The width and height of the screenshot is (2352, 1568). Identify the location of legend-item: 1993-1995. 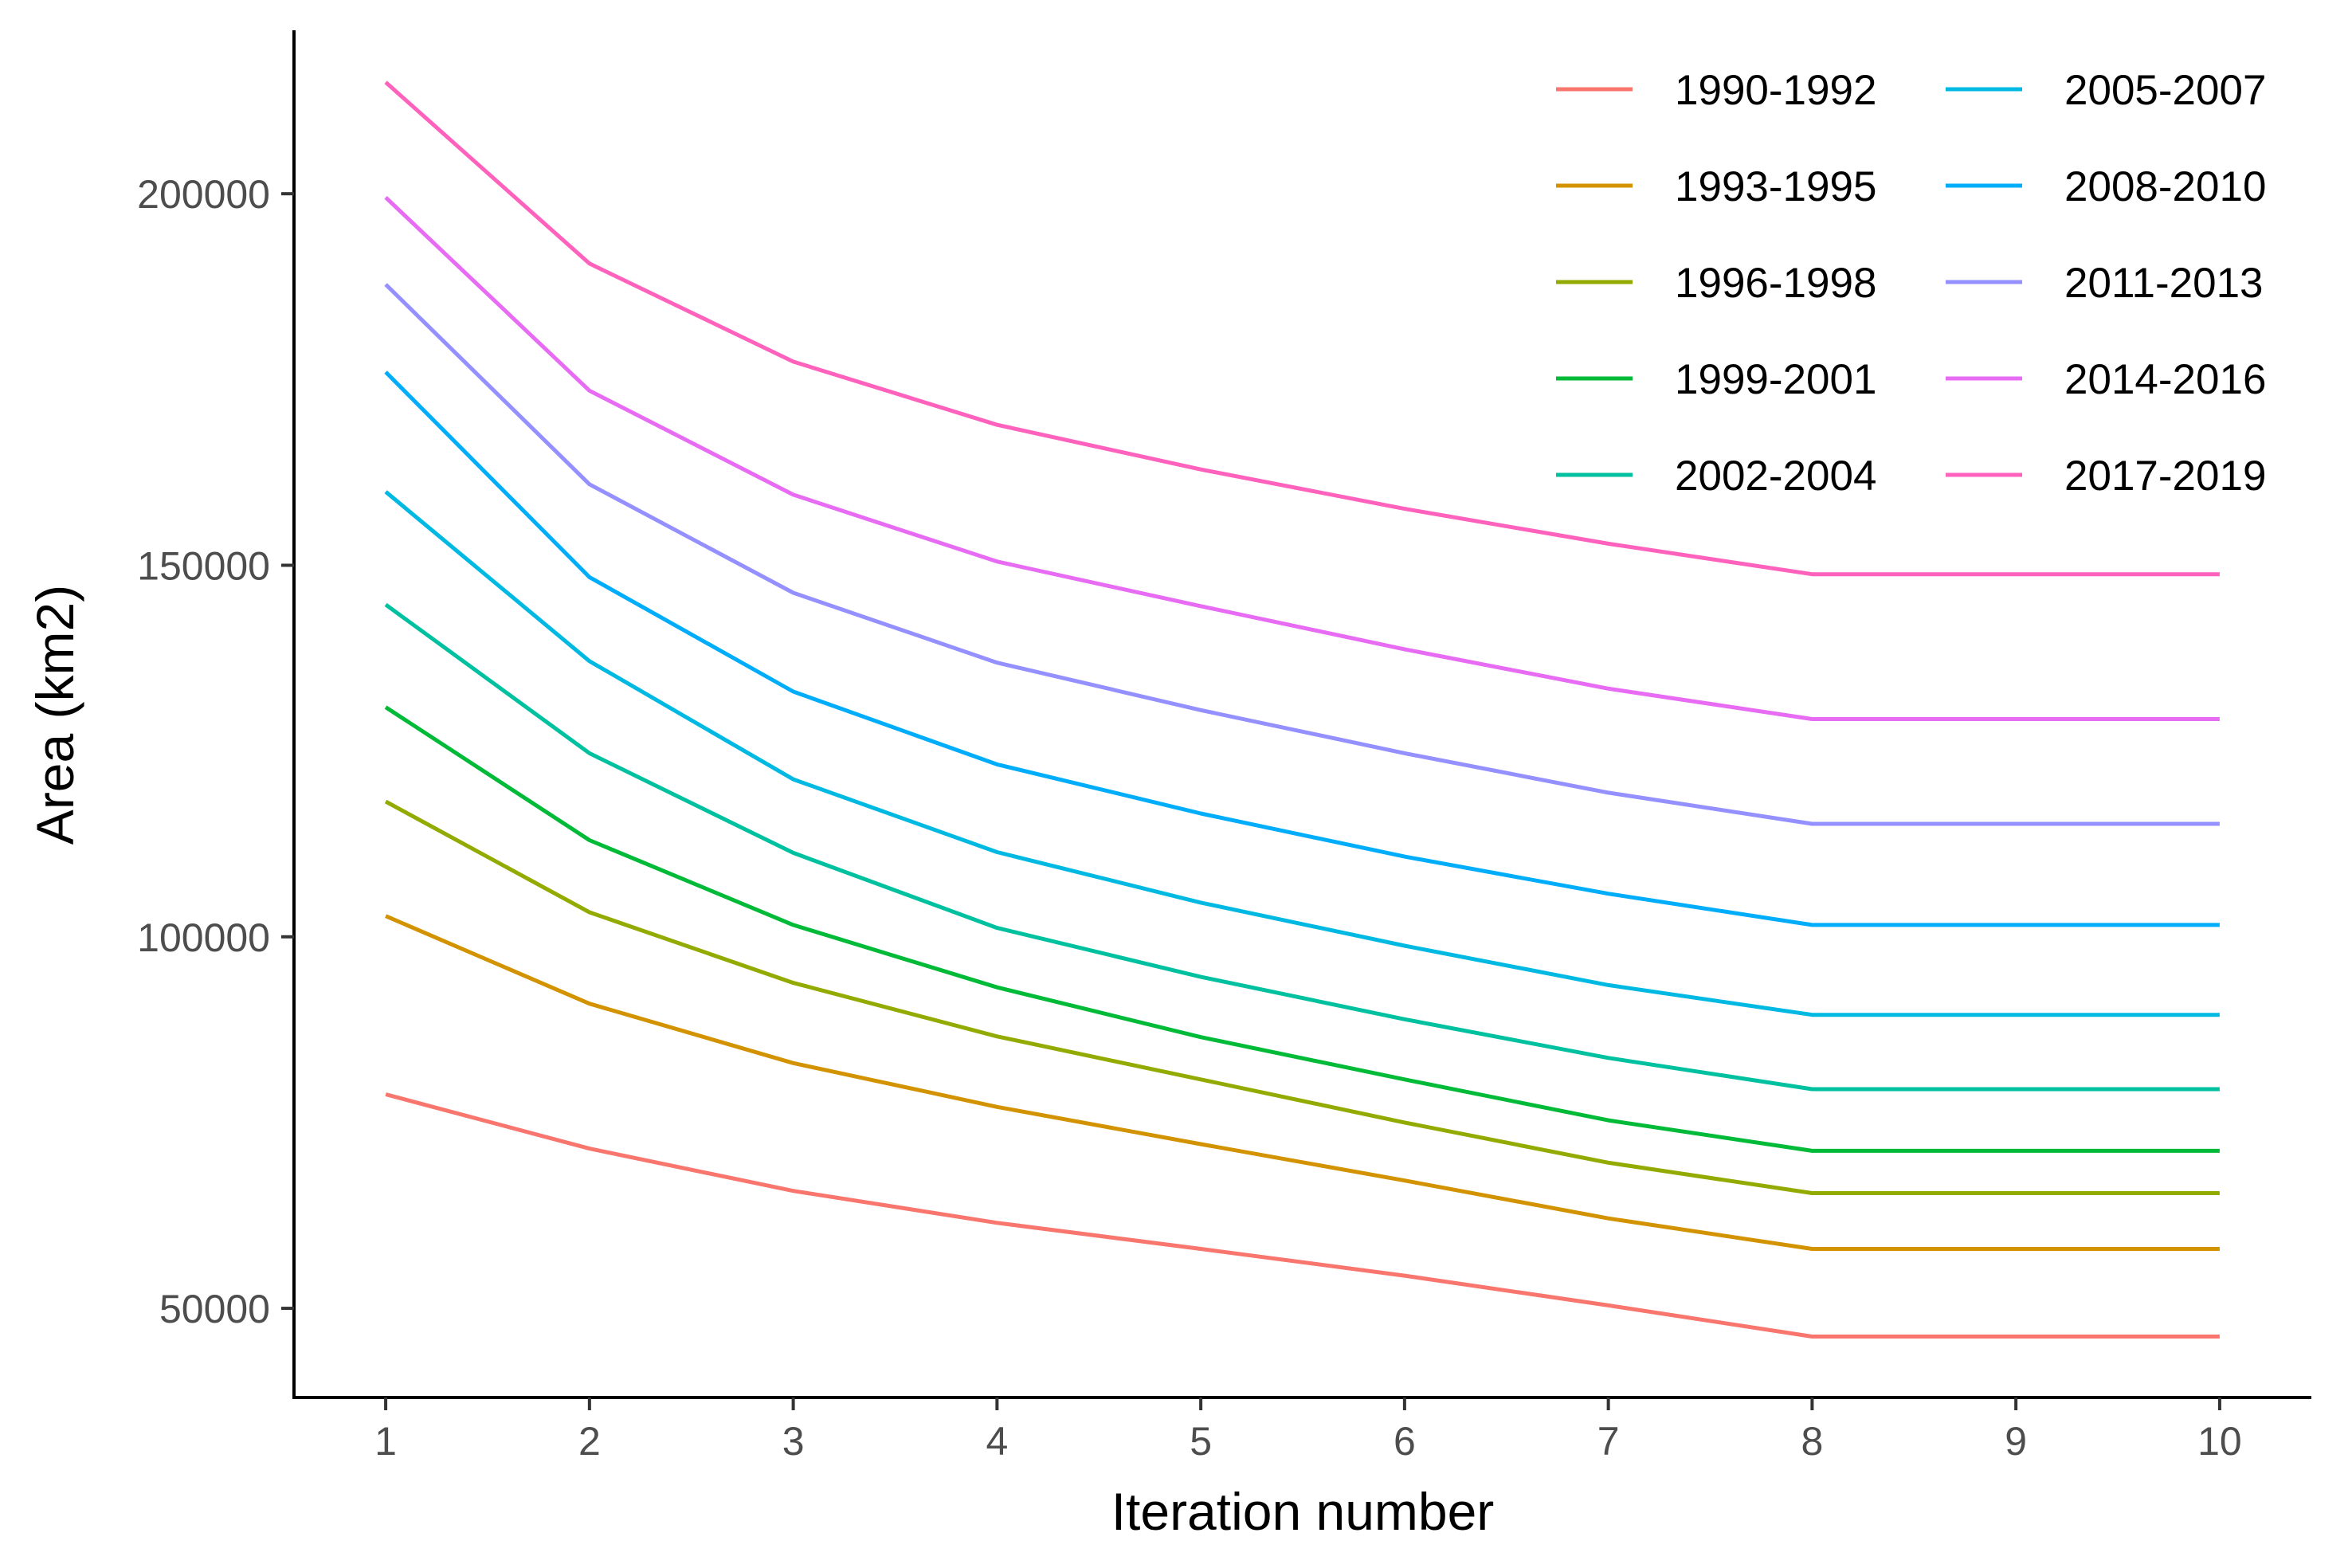
(1716, 186).